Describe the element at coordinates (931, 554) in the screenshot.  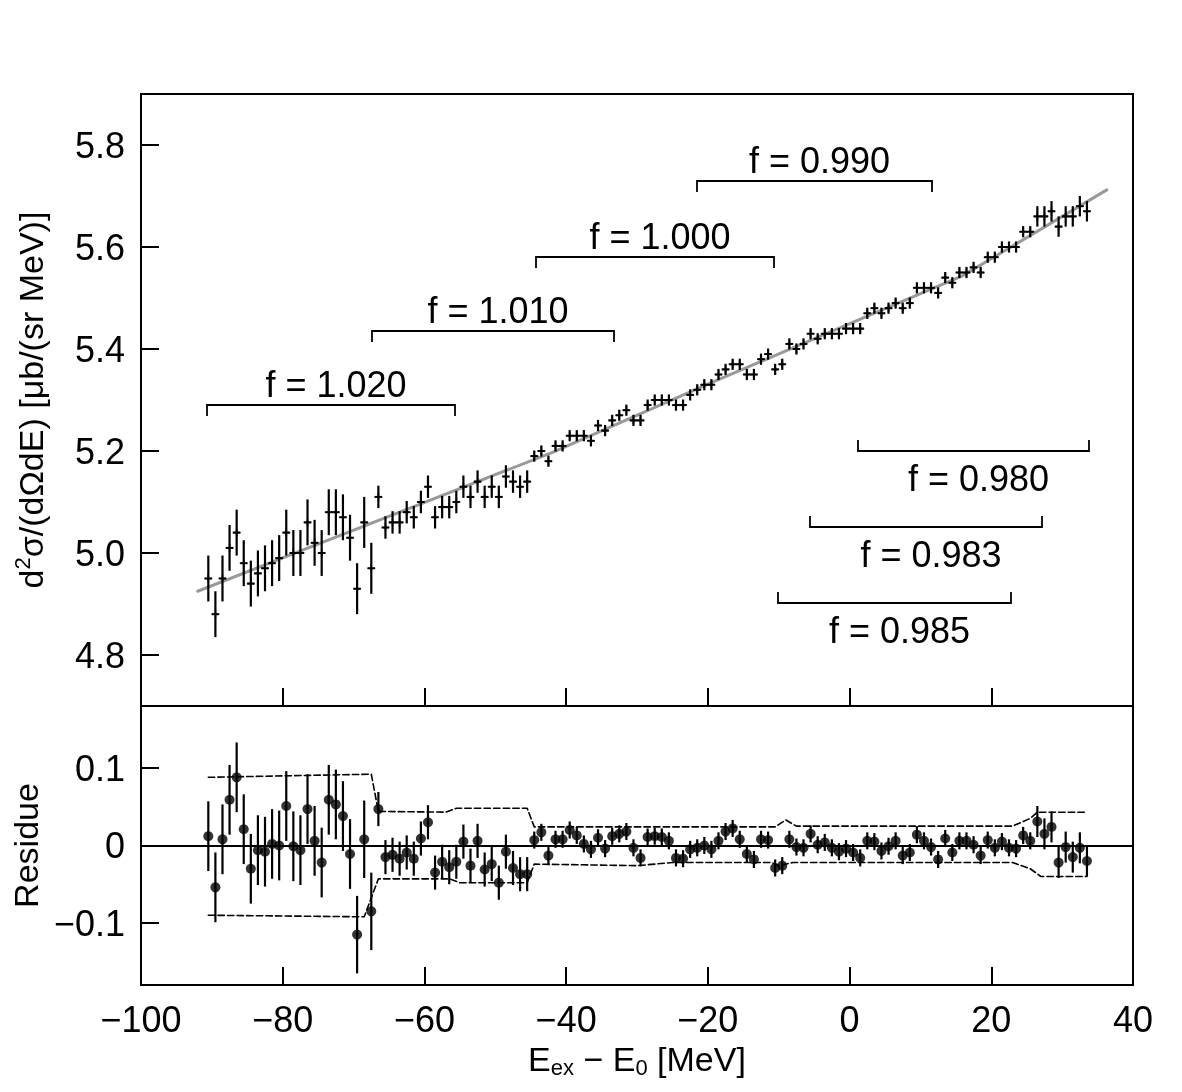
I see `annotation: f = 0.983` at that location.